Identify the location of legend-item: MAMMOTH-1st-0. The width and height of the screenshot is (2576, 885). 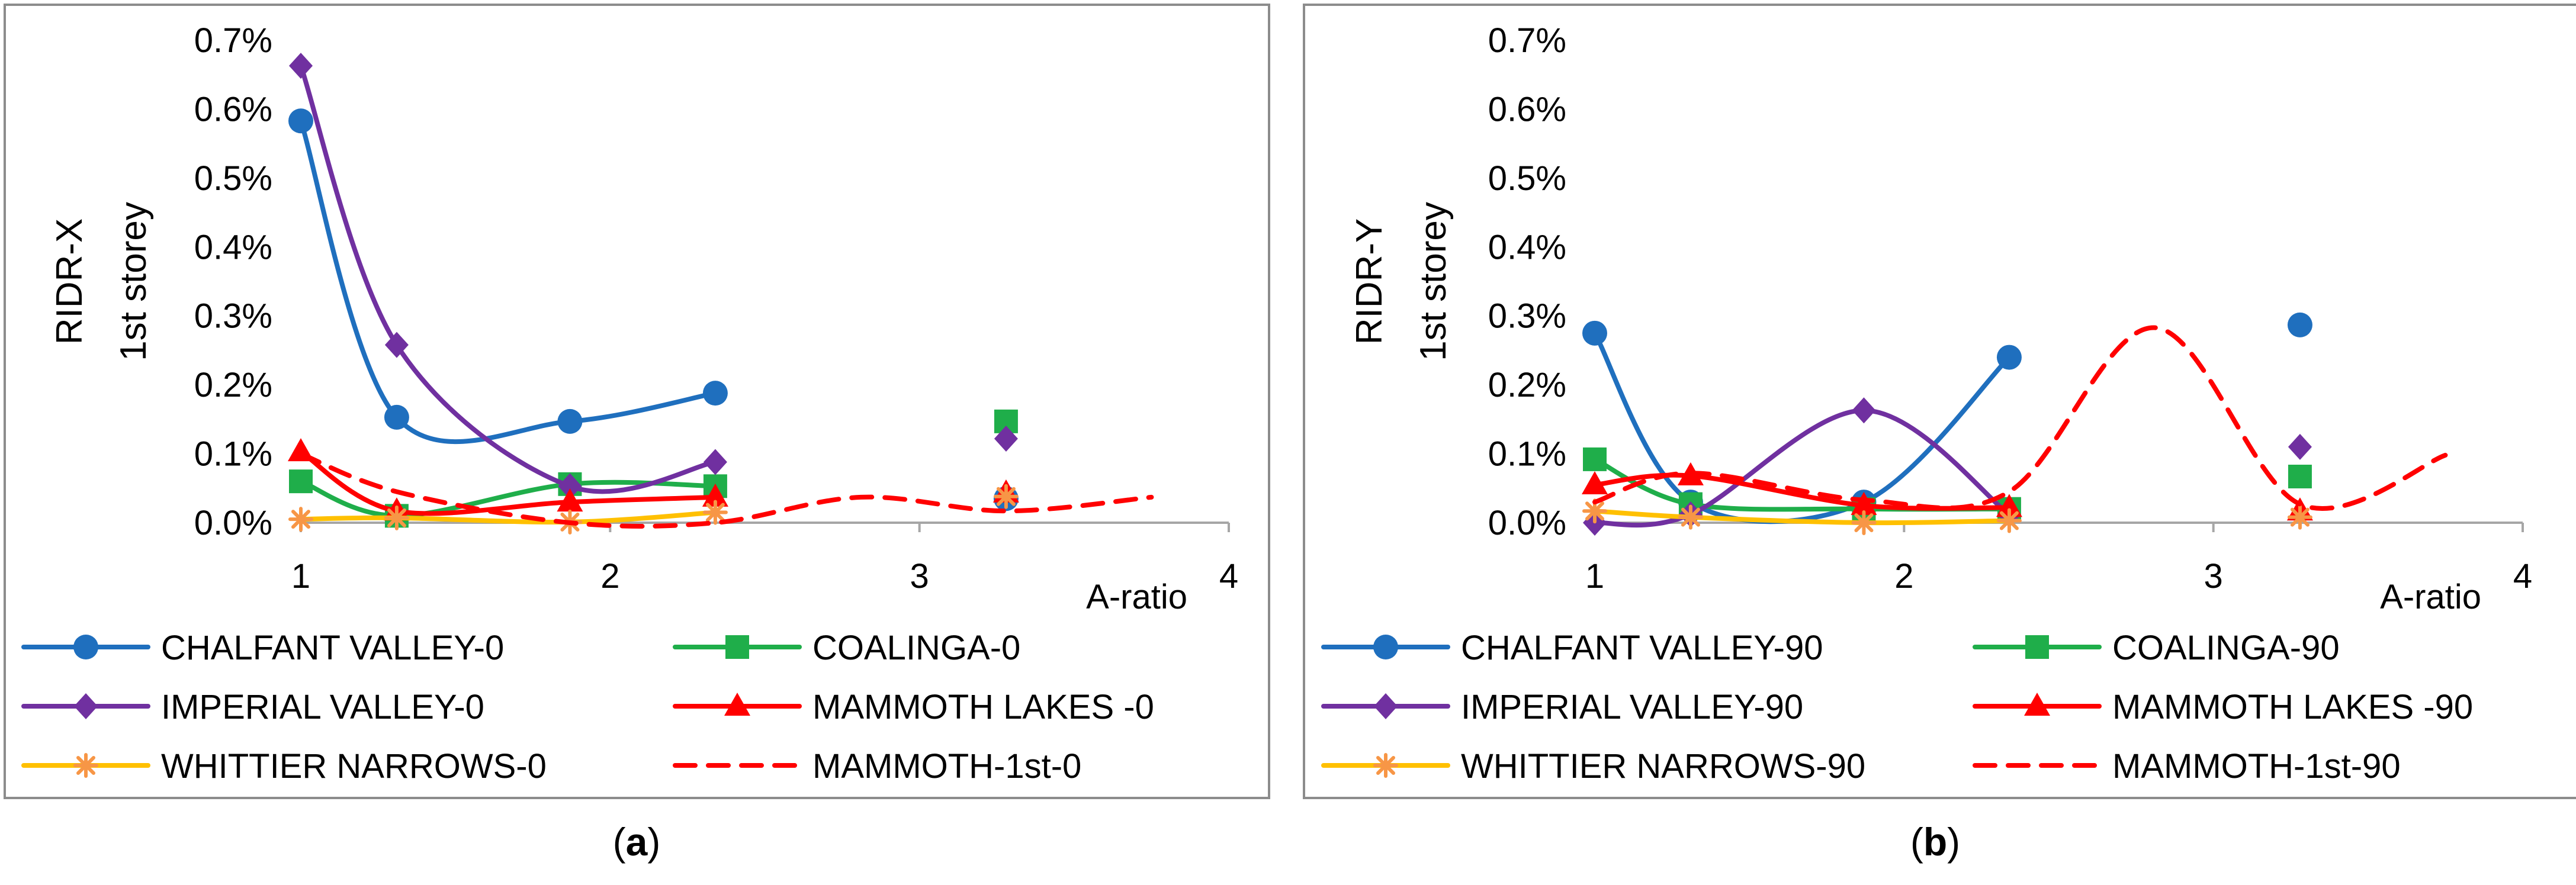
(877, 767).